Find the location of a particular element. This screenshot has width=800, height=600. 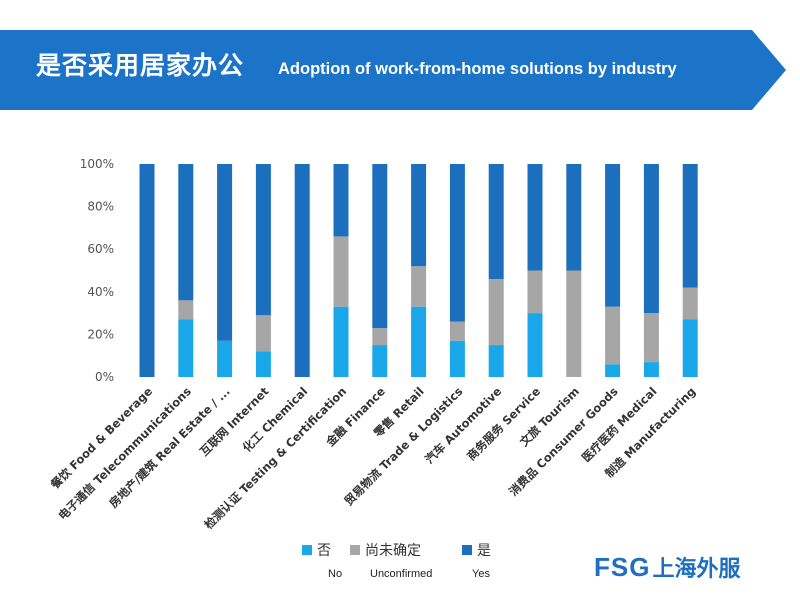

chart-legend: 否 尚未确定 是 No Unconfirmed Yes is located at coordinates (408, 565).